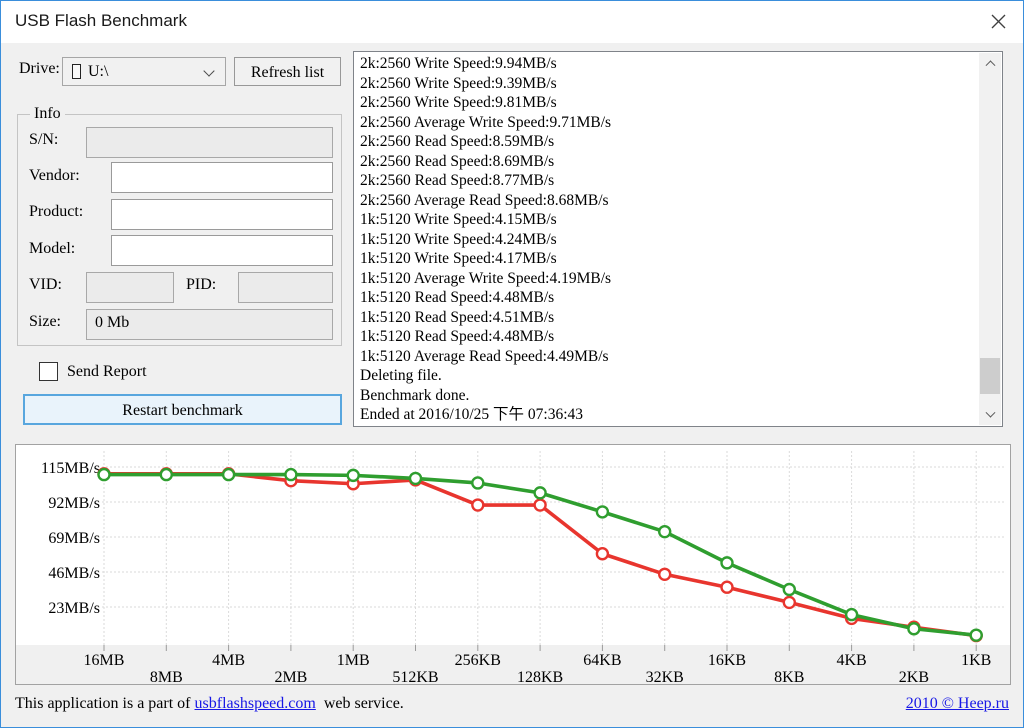 This screenshot has height=728, width=1024. I want to click on svg-text: 256KB, so click(478, 660).